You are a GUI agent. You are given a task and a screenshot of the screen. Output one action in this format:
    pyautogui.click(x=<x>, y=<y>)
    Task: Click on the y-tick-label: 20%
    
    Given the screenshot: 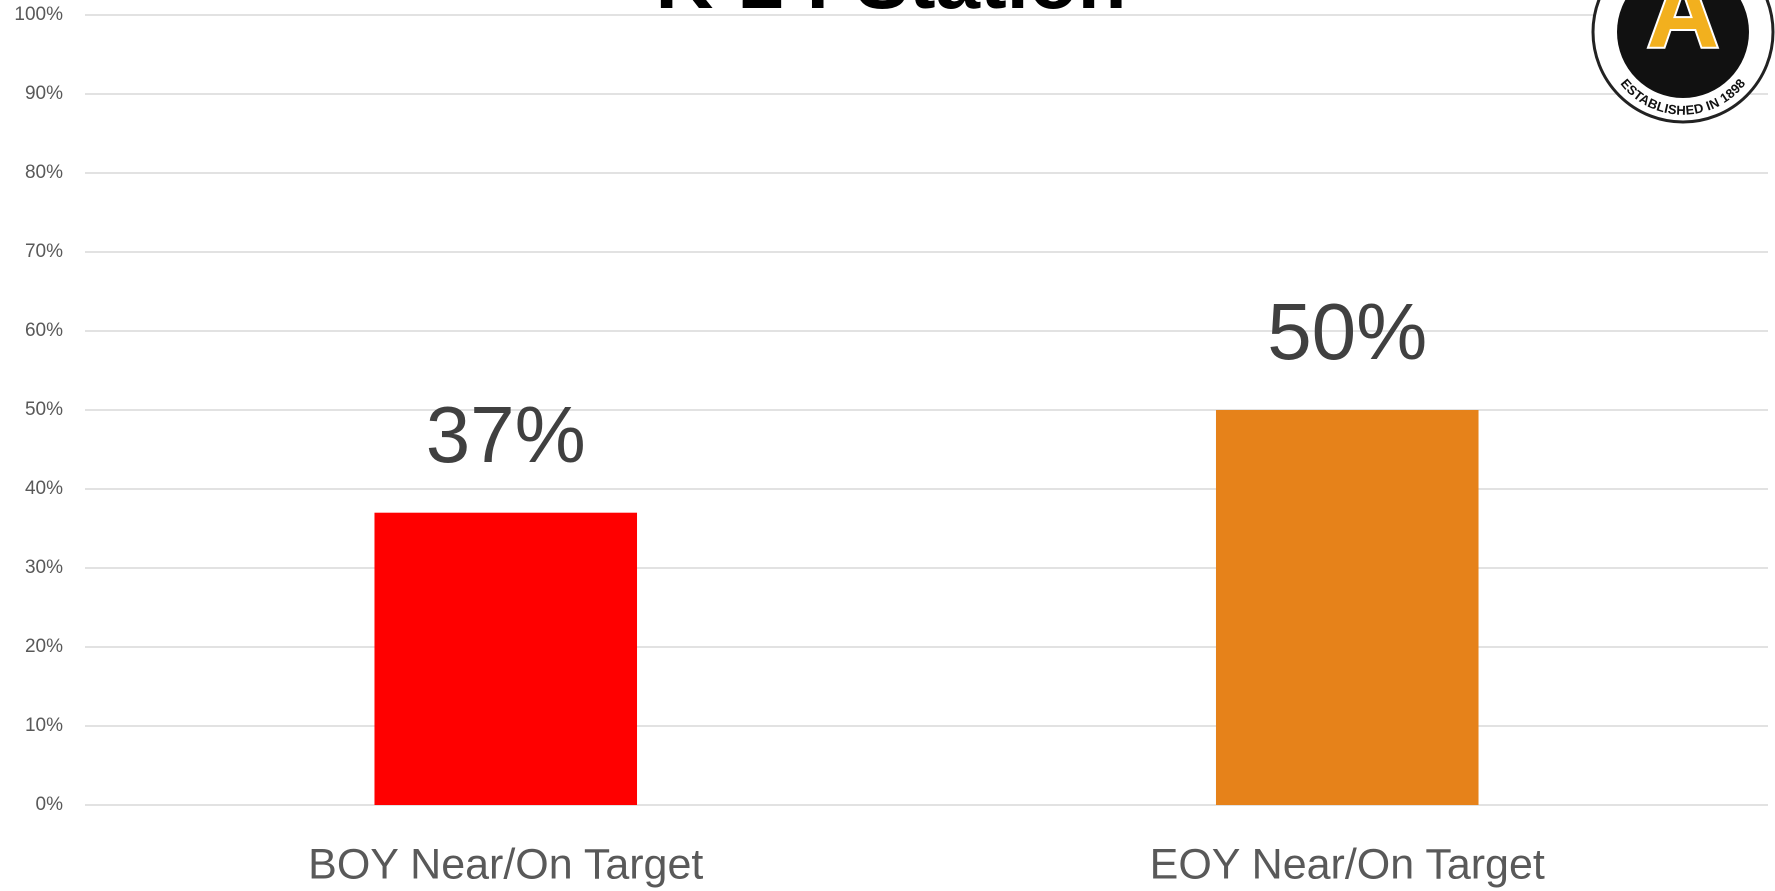 What is the action you would take?
    pyautogui.click(x=44, y=646)
    